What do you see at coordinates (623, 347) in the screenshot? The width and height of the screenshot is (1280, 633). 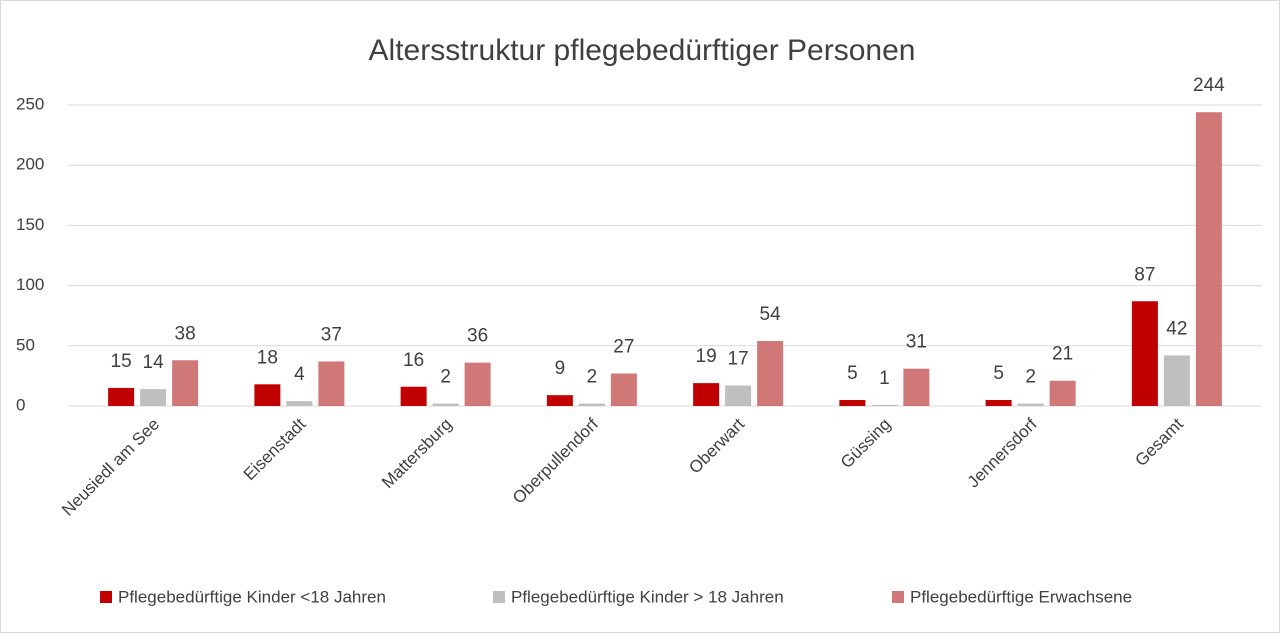 I see `data-label: 27` at bounding box center [623, 347].